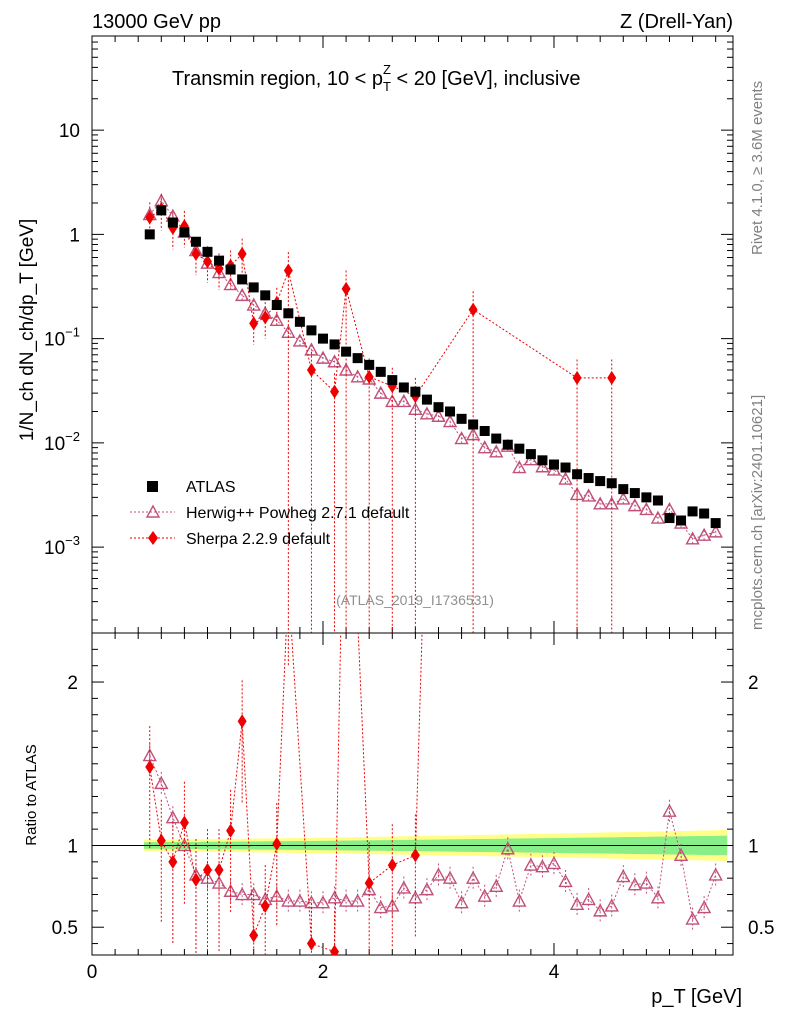  What do you see at coordinates (74, 235) in the screenshot?
I see `y-tick-label: 1` at bounding box center [74, 235].